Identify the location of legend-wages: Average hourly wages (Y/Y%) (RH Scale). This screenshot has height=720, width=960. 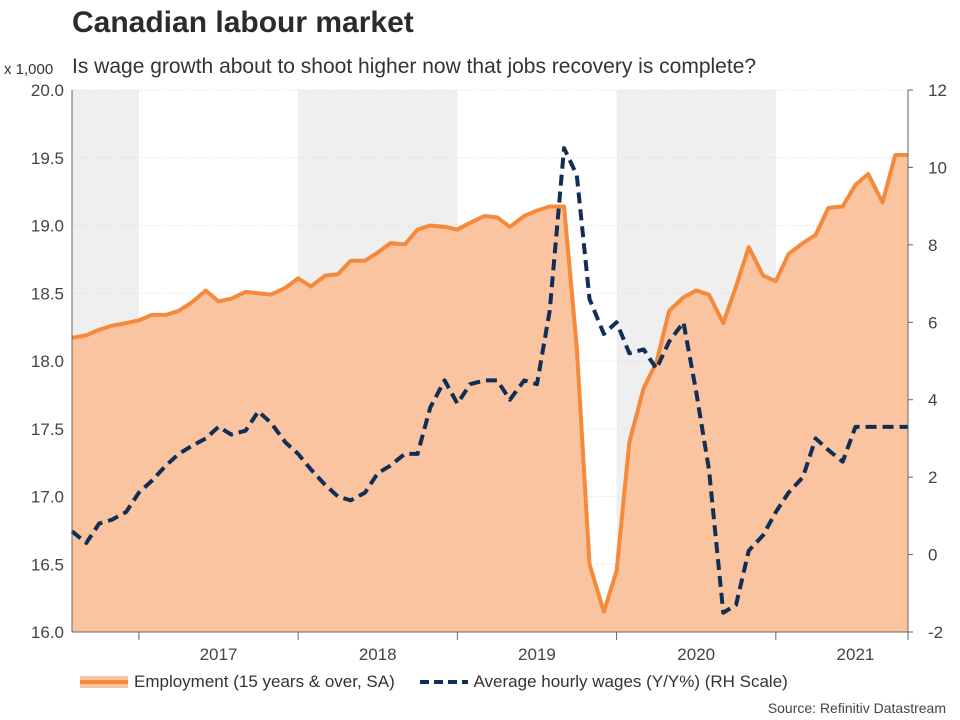
(603, 682).